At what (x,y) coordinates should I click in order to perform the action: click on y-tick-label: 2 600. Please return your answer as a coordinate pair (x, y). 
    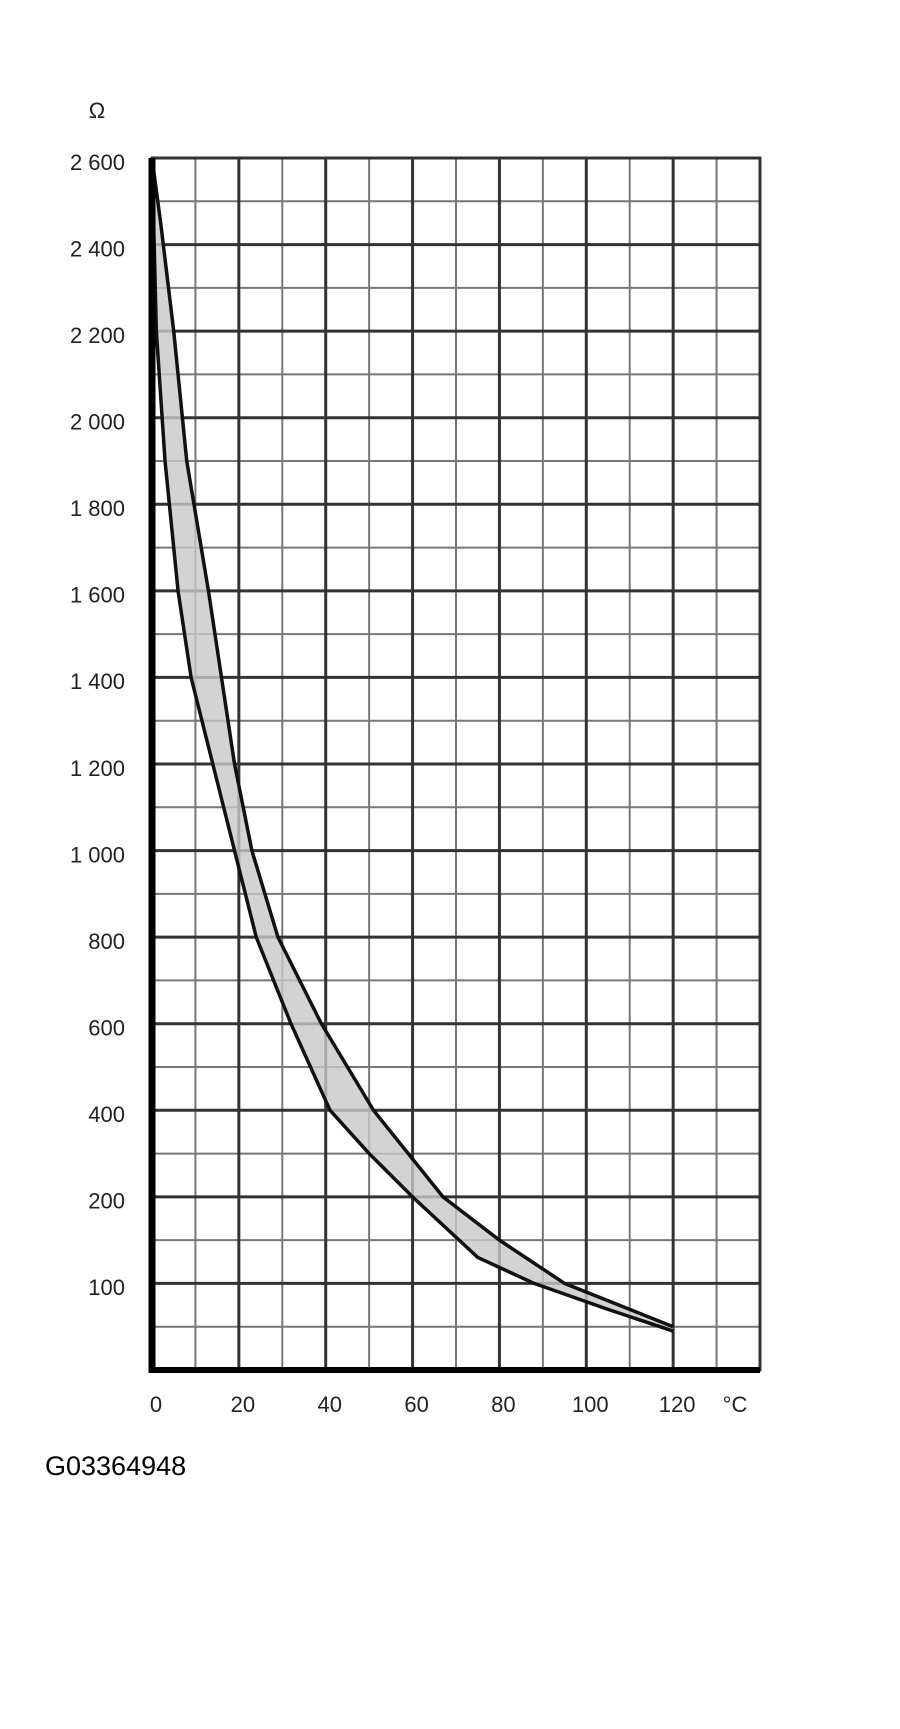
    Looking at the image, I should click on (97, 162).